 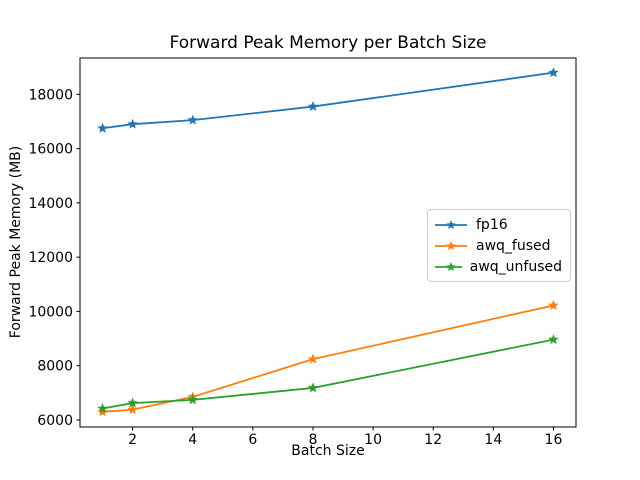 I want to click on y-axis-label: Forward Peak Memory (MB), so click(x=16, y=242).